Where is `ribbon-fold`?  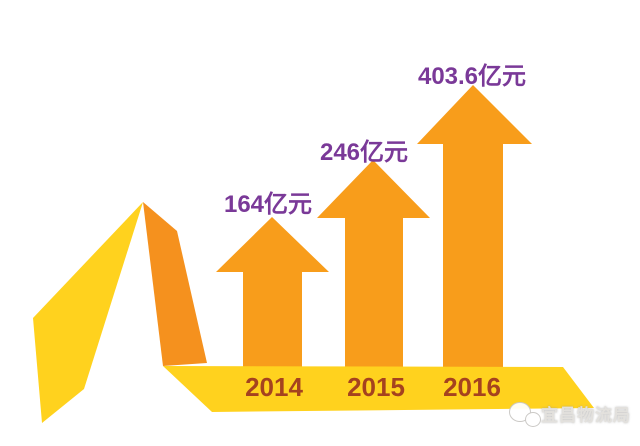 ribbon-fold is located at coordinates (175, 284).